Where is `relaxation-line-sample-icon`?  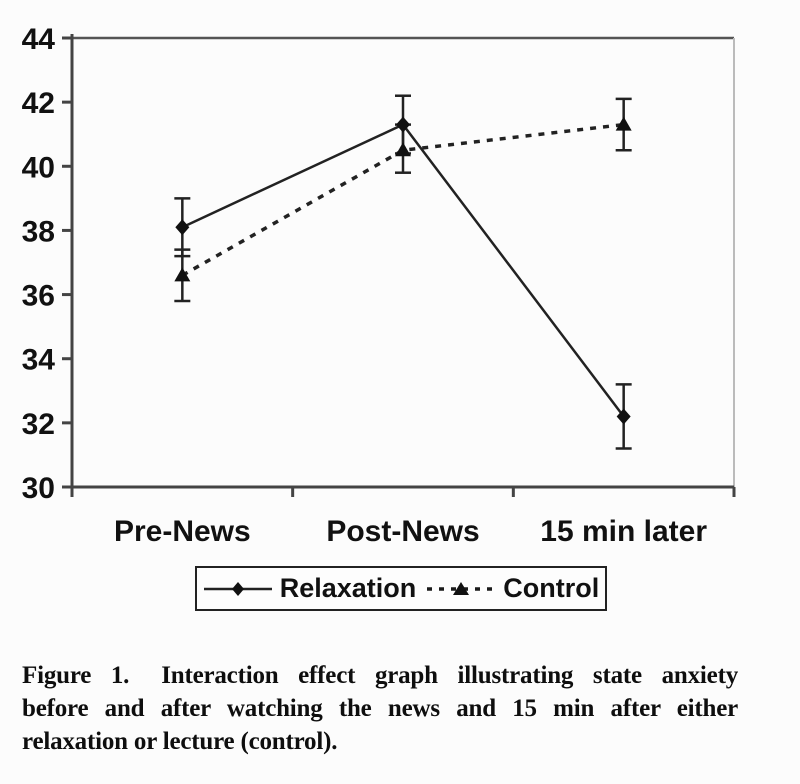
relaxation-line-sample-icon is located at coordinates (237, 588).